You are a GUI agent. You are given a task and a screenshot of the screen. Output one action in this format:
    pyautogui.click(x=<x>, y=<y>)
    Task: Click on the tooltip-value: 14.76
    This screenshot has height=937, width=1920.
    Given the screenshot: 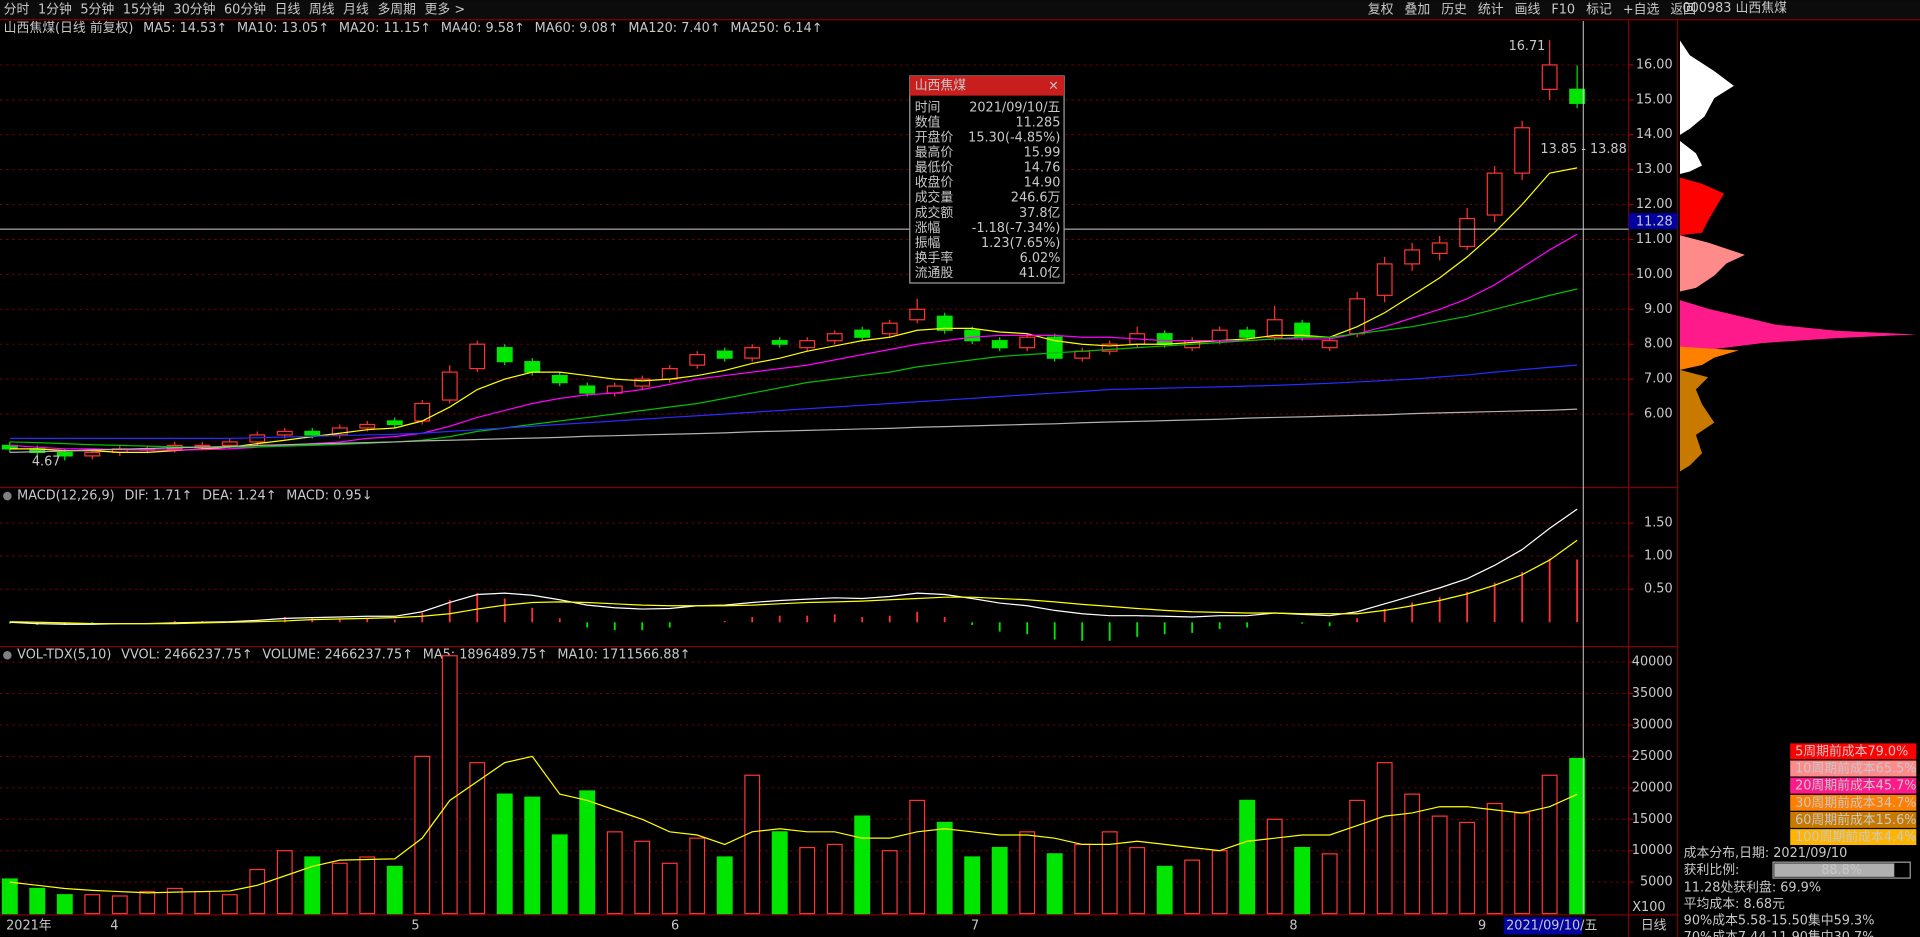 What is the action you would take?
    pyautogui.click(x=1042, y=168)
    